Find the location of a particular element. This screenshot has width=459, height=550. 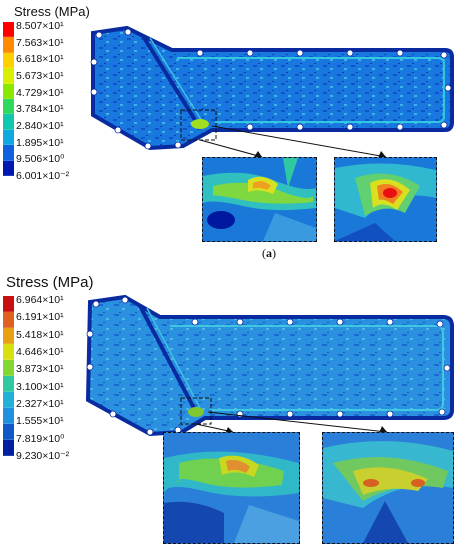

zoom-view-a2 is located at coordinates (385, 199).